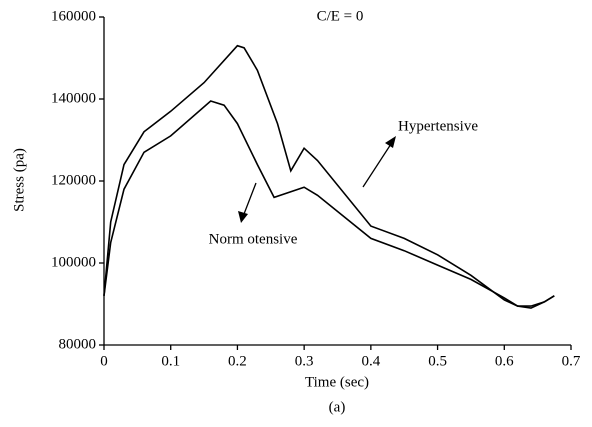  I want to click on y-tick-label: 120000, so click(73, 180).